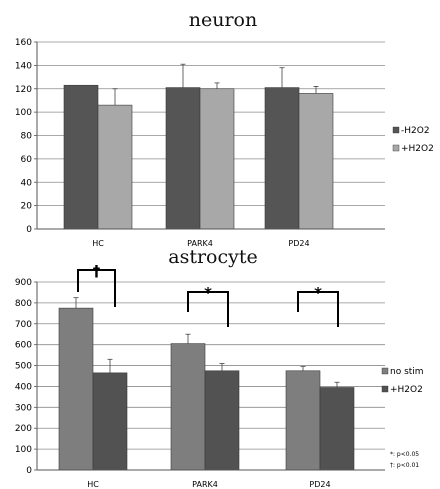 This screenshot has width=440, height=489. What do you see at coordinates (413, 140) in the screenshot?
I see `neuron-legend: -H2O2 +H2O2` at bounding box center [413, 140].